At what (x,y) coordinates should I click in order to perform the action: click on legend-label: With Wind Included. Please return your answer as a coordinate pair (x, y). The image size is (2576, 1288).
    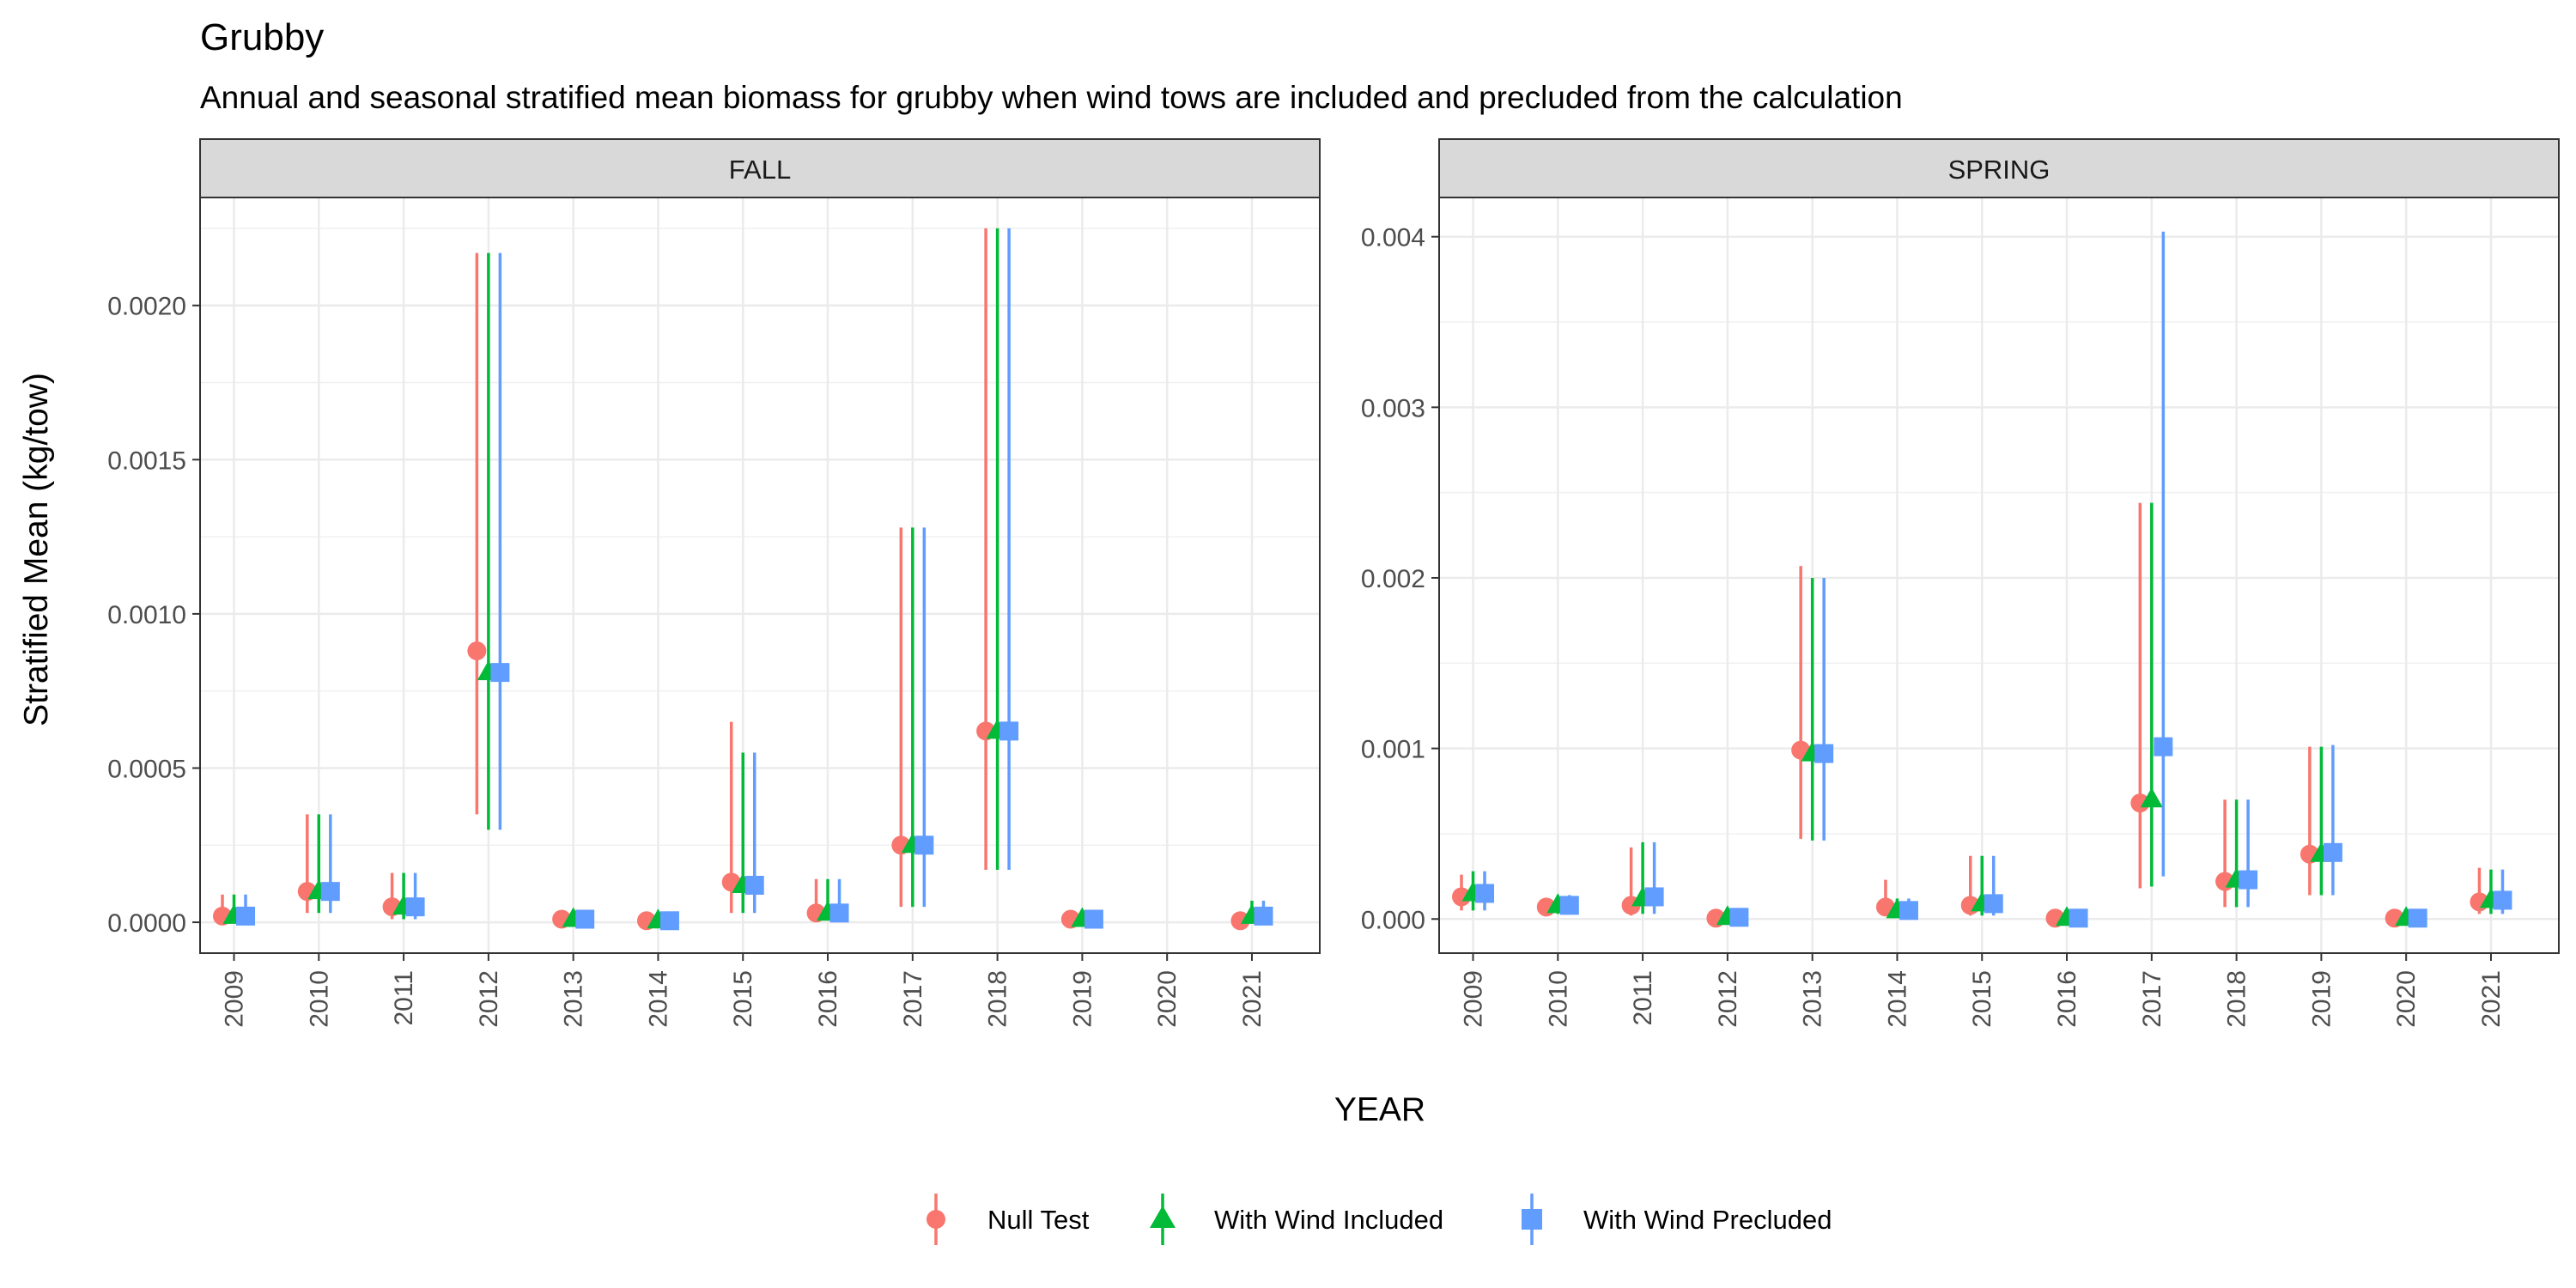
    Looking at the image, I should click on (1328, 1220).